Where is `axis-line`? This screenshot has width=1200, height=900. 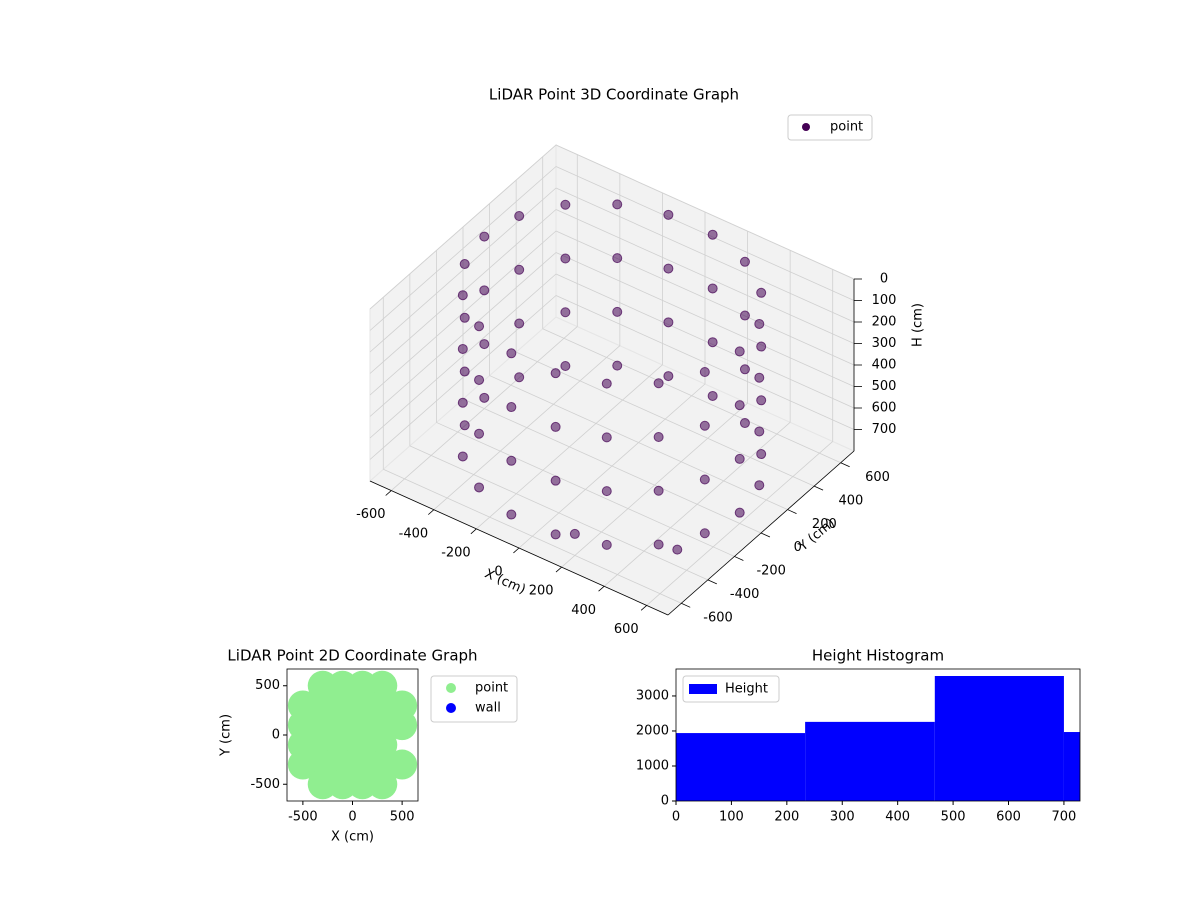 axis-line is located at coordinates (761, 533).